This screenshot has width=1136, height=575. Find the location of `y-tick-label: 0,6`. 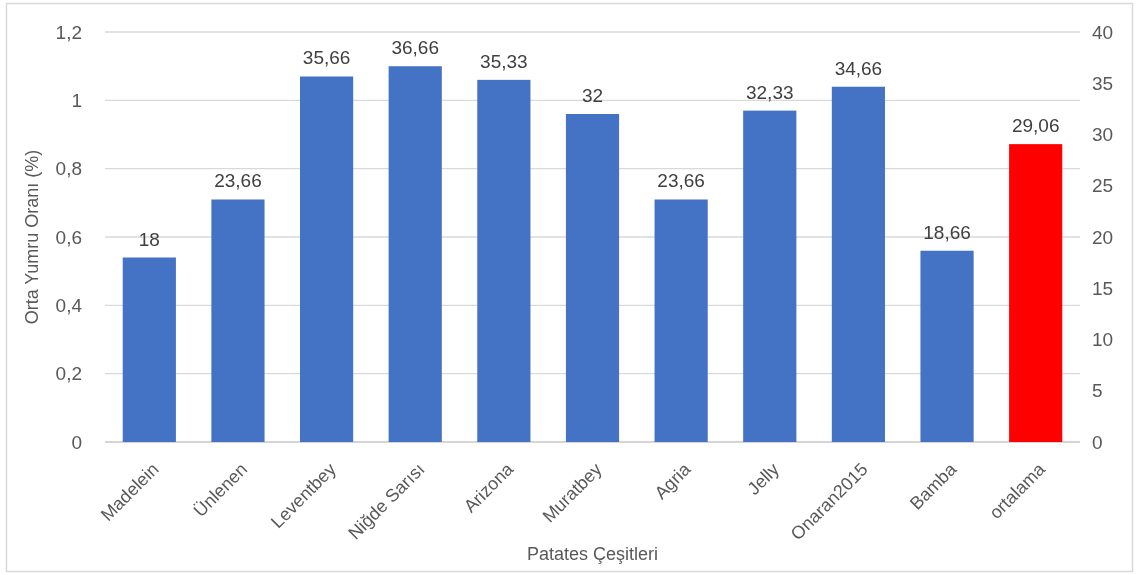

y-tick-label: 0,6 is located at coordinates (68, 237).